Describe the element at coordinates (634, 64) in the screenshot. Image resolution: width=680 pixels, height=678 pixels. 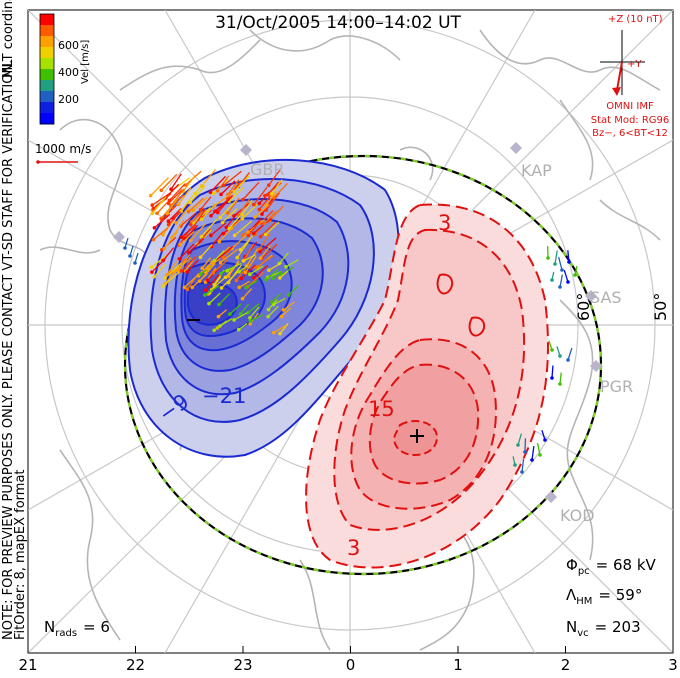
I see `imf-y-label: +Y` at that location.